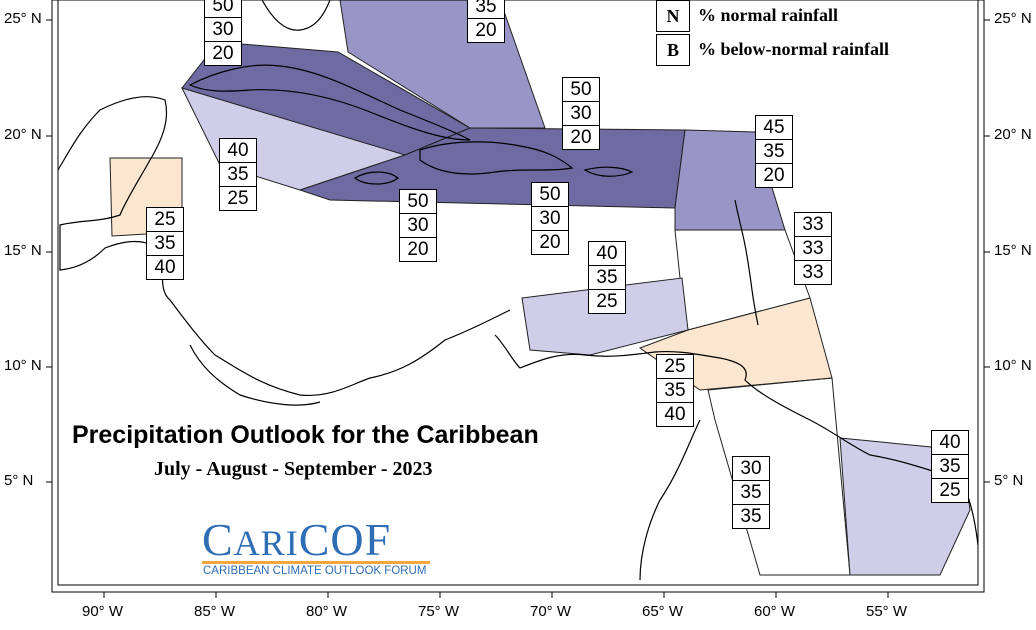 This screenshot has height=630, width=1036. I want to click on legend-text-below-normal: % below-normal rainfall, so click(793, 49).